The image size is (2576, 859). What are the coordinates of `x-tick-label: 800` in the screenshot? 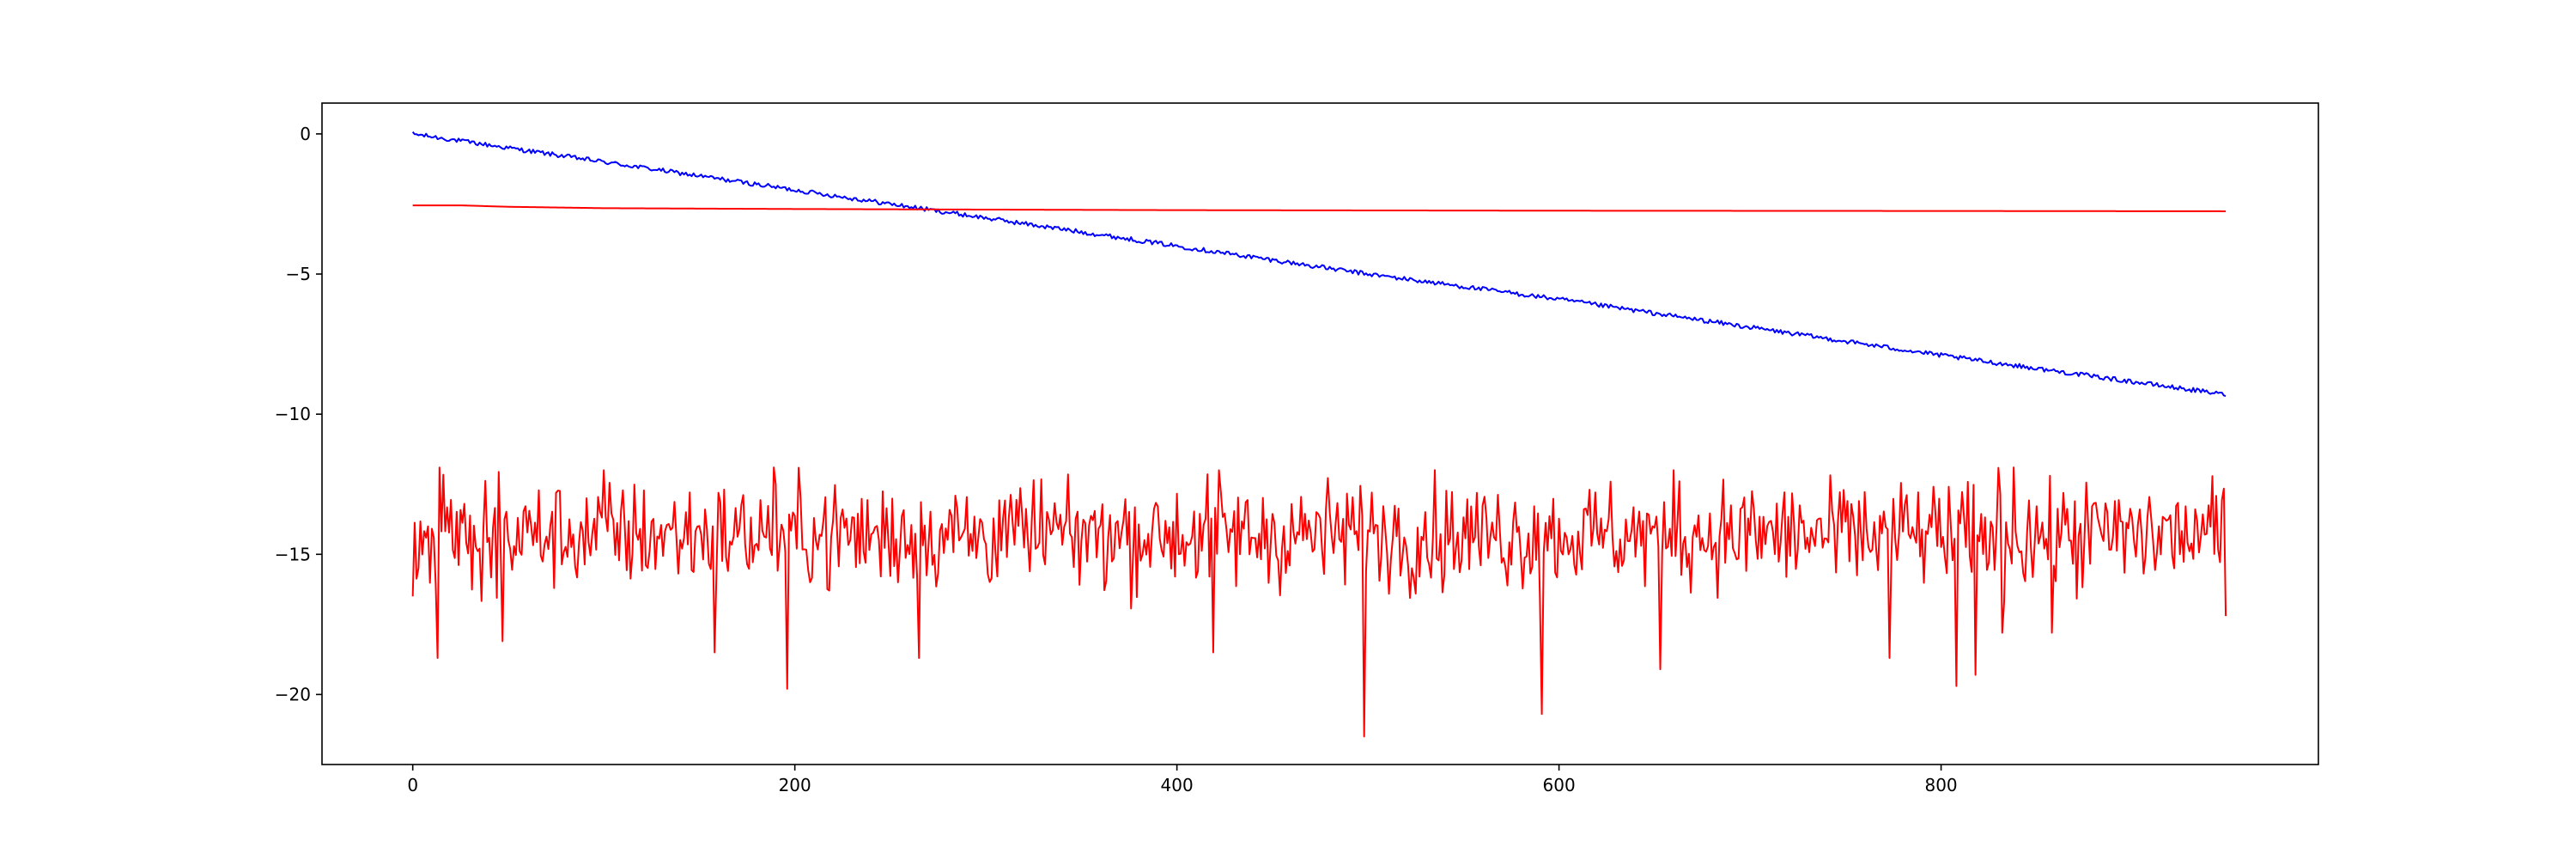 It's located at (1940, 785).